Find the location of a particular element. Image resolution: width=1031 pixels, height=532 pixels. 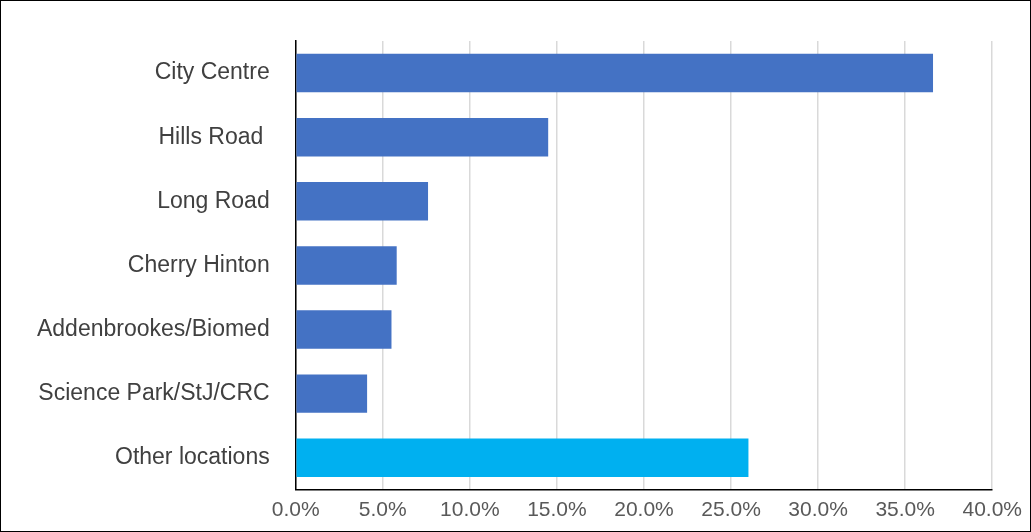

x-tick-label: 10.0% is located at coordinates (470, 509).